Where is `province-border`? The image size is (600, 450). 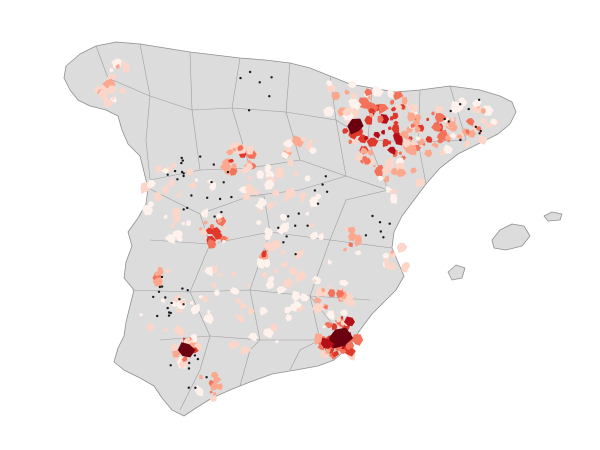 province-border is located at coordinates (359, 215).